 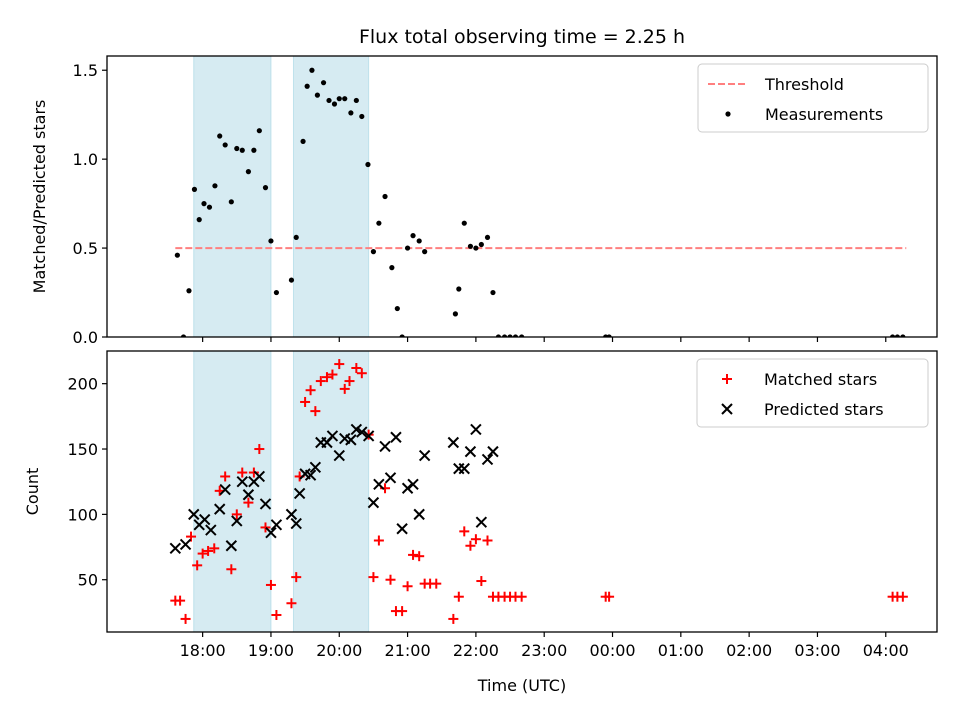 I want to click on legend: Threshold Measurements, so click(x=813, y=98).